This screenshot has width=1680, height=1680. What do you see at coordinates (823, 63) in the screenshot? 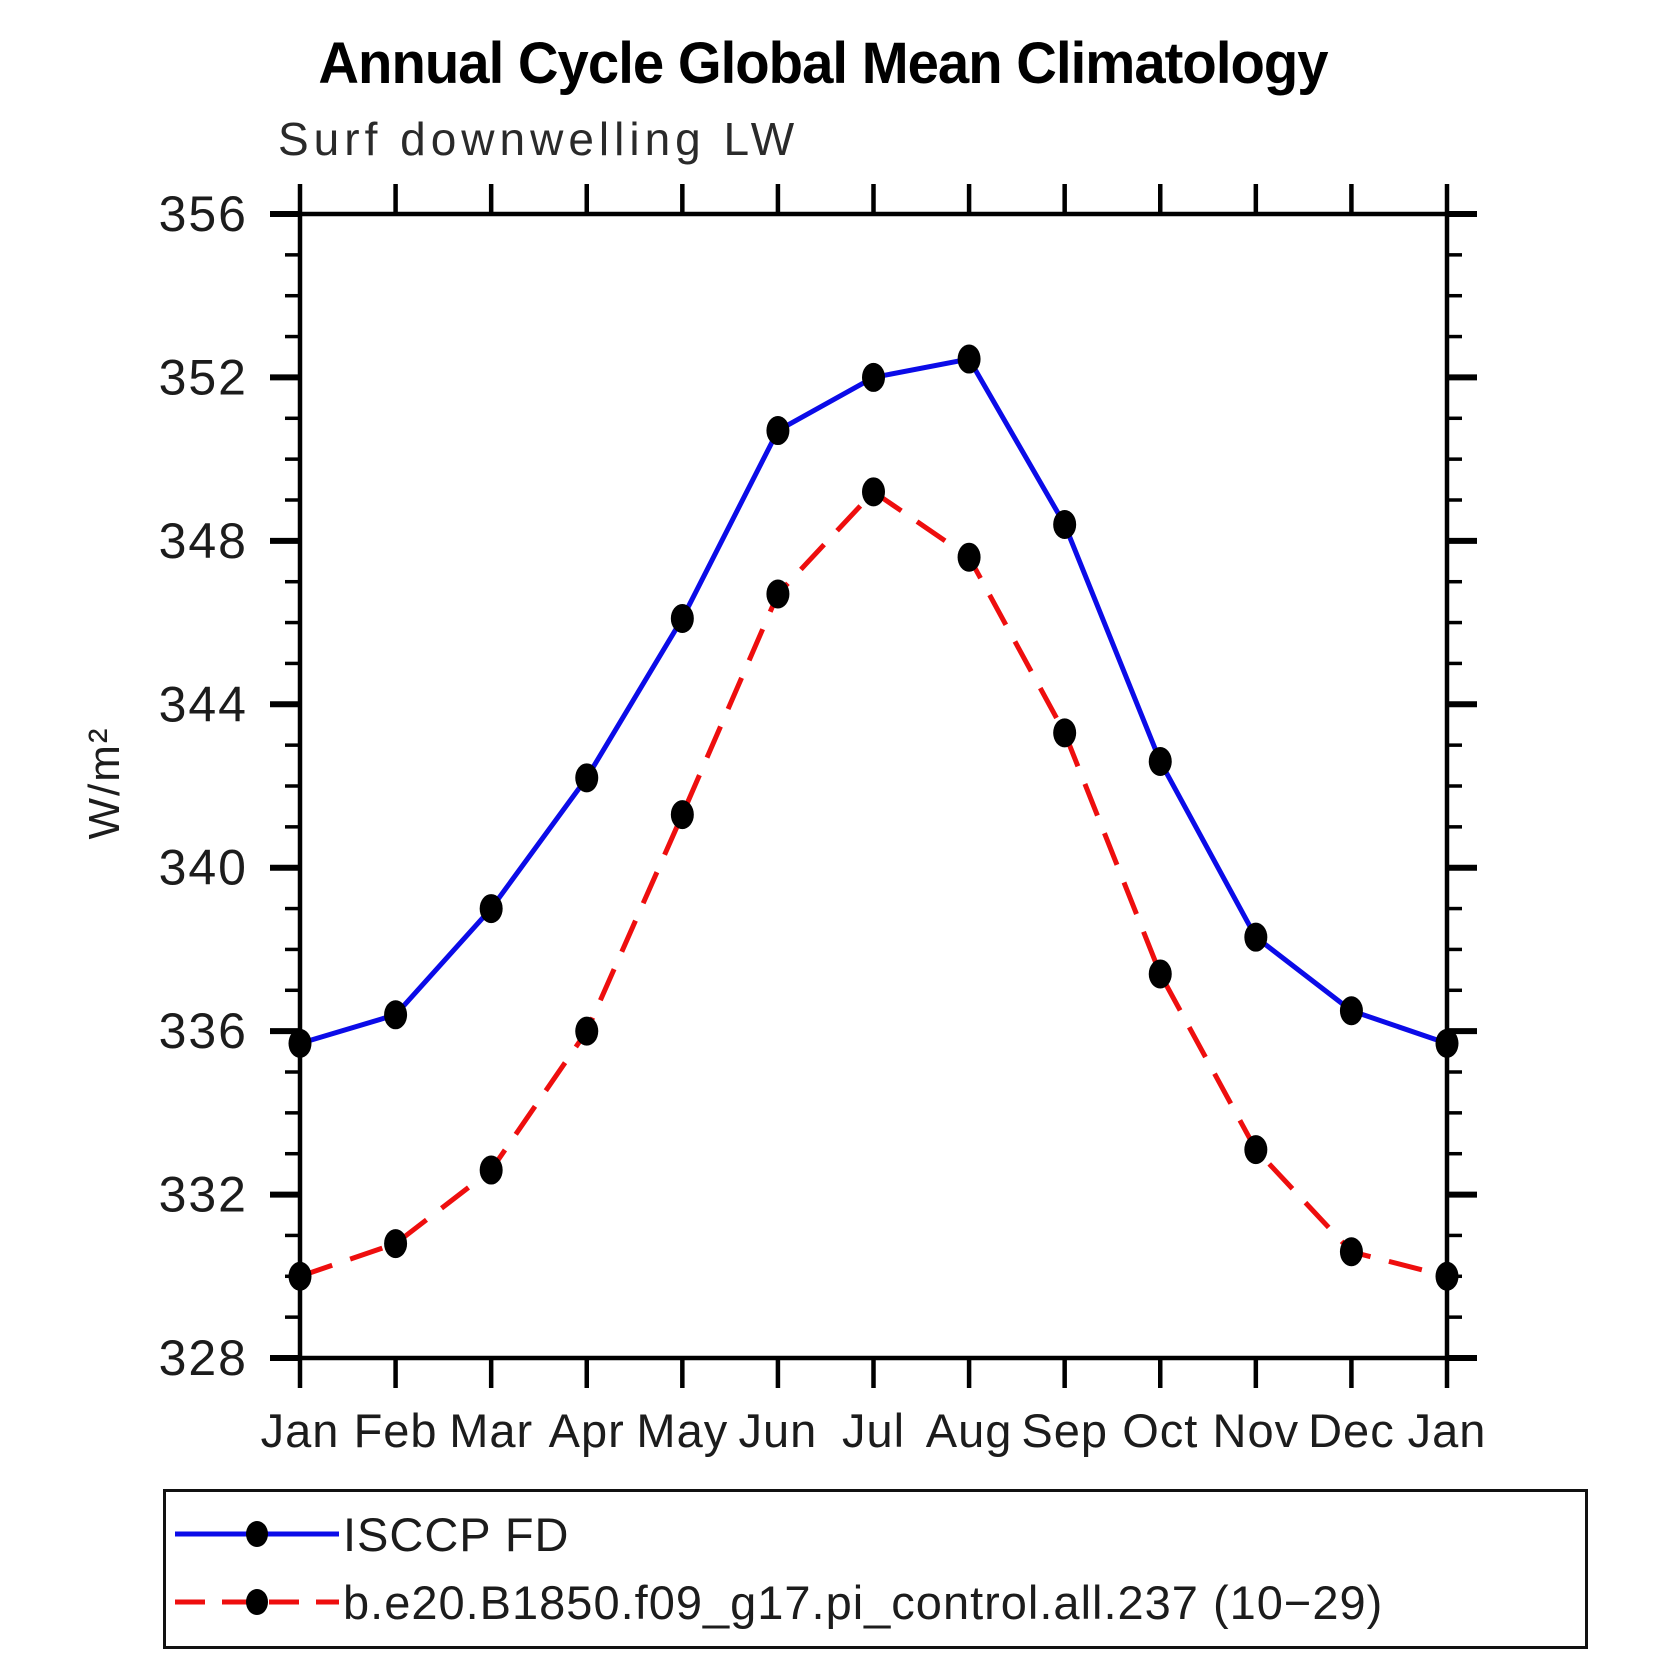
I see `chart-title: Annual Cycle Global Mean Climatology` at bounding box center [823, 63].